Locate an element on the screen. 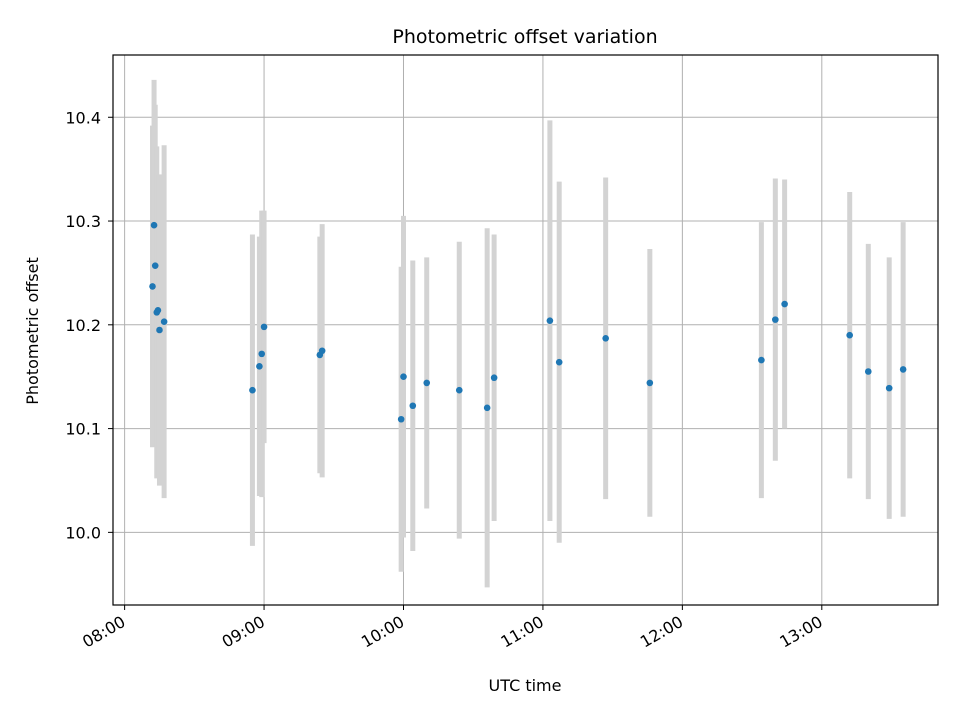 This screenshot has height=720, width=960. x-tick-label: 12:00 is located at coordinates (661, 632).